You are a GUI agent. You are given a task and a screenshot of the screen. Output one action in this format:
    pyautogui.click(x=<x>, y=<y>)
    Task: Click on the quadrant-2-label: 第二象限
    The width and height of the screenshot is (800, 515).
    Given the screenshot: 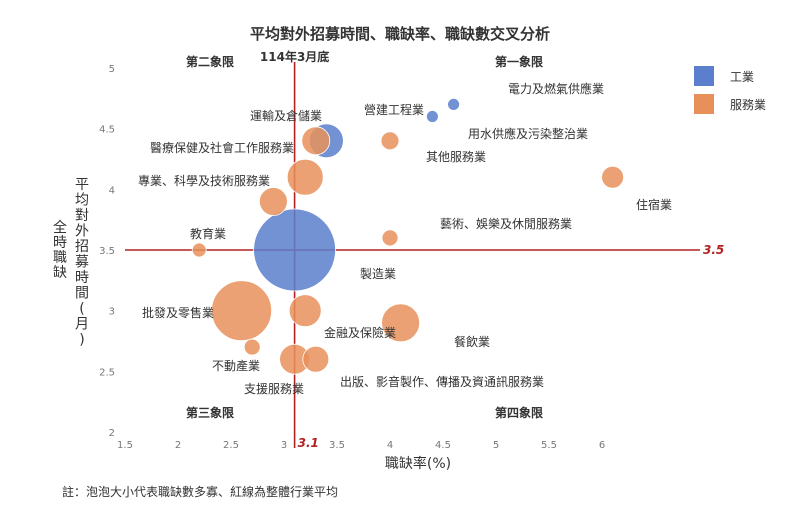 What is the action you would take?
    pyautogui.click(x=210, y=61)
    